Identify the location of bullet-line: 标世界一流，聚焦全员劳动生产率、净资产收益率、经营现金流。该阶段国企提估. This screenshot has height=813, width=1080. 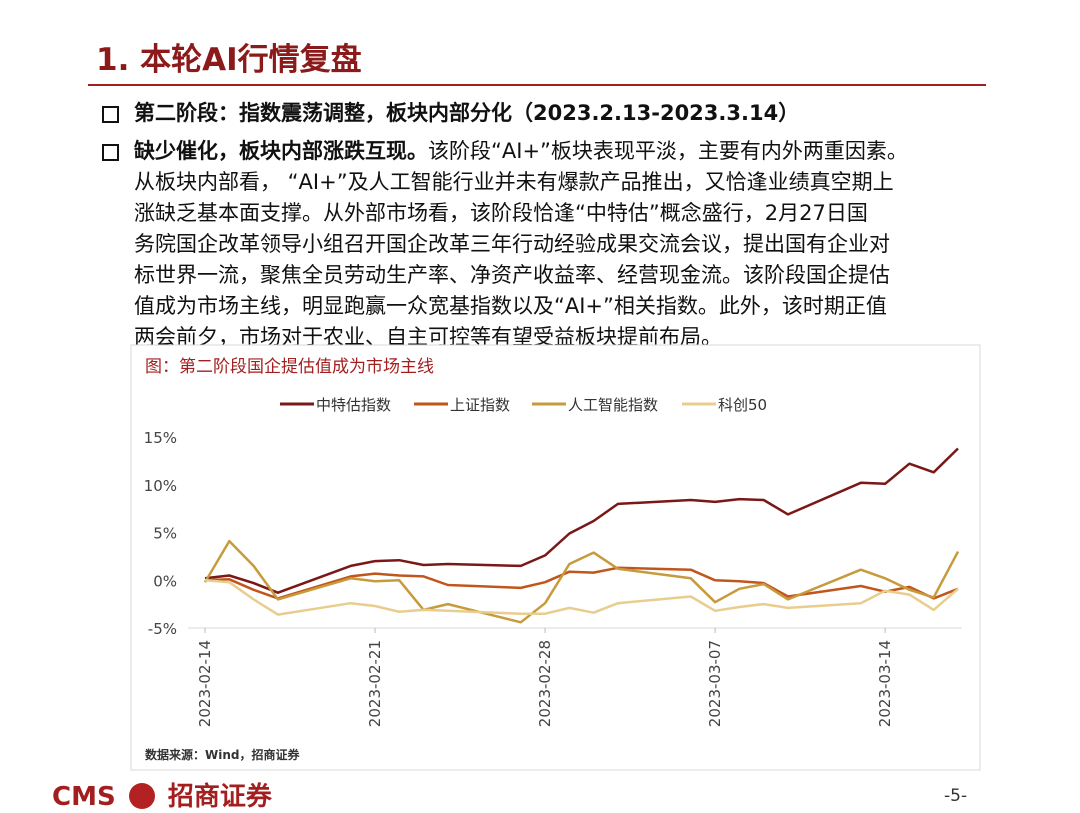
(512, 275).